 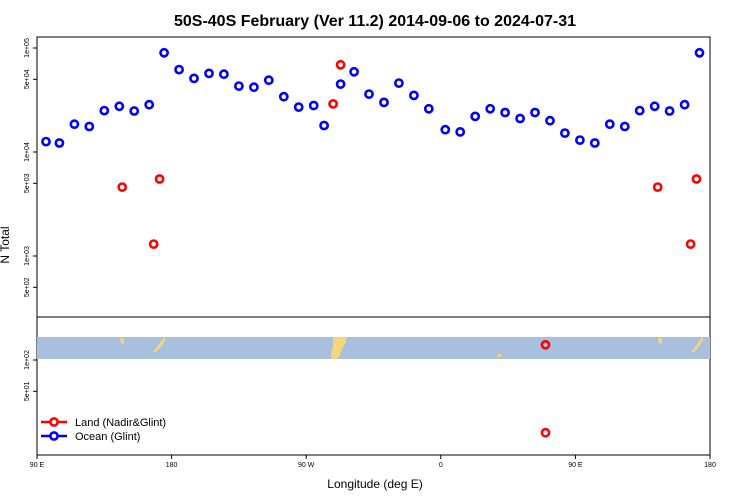 I want to click on x-tick-label-2: 90 W, so click(x=306, y=465).